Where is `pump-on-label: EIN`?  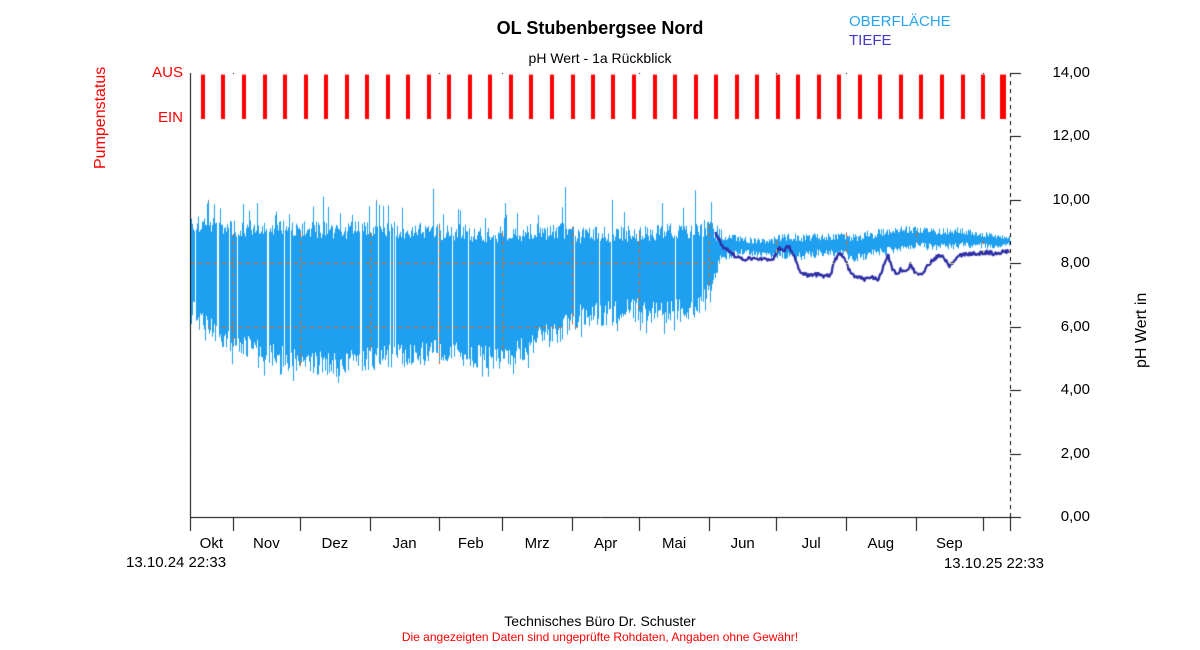
pump-on-label: EIN is located at coordinates (170, 117).